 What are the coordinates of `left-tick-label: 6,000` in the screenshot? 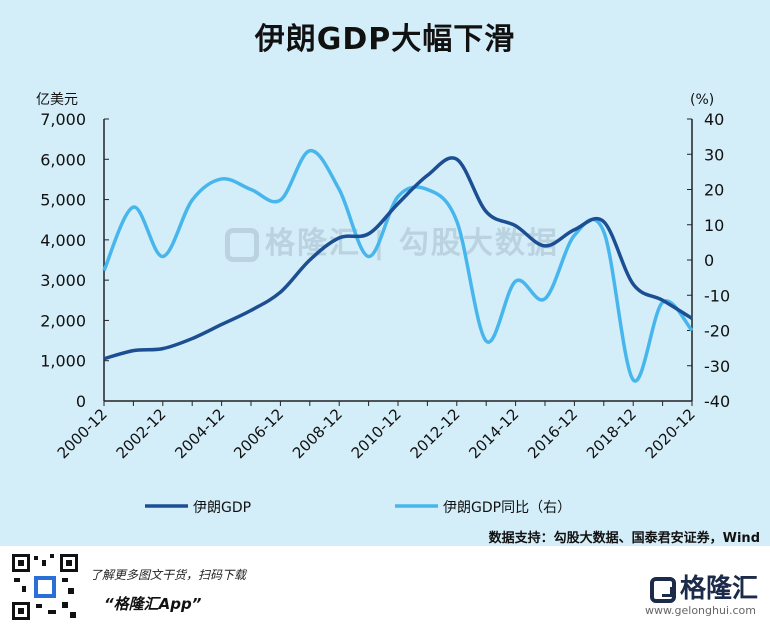 It's located at (63, 159).